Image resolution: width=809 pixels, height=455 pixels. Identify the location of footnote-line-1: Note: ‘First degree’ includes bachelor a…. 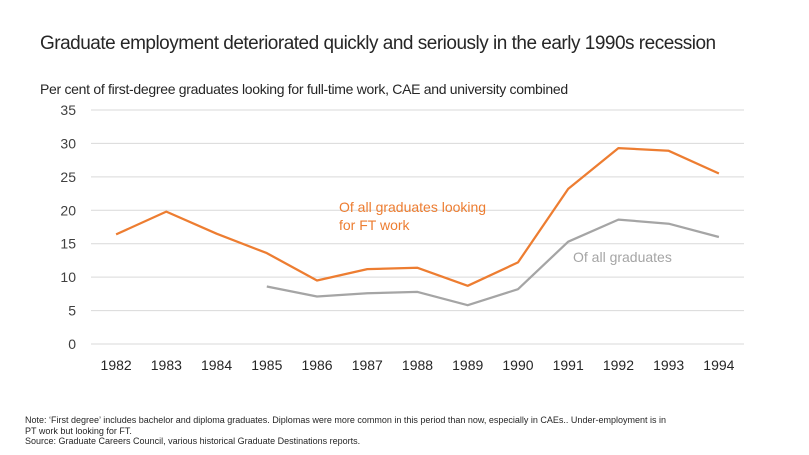
(345, 420).